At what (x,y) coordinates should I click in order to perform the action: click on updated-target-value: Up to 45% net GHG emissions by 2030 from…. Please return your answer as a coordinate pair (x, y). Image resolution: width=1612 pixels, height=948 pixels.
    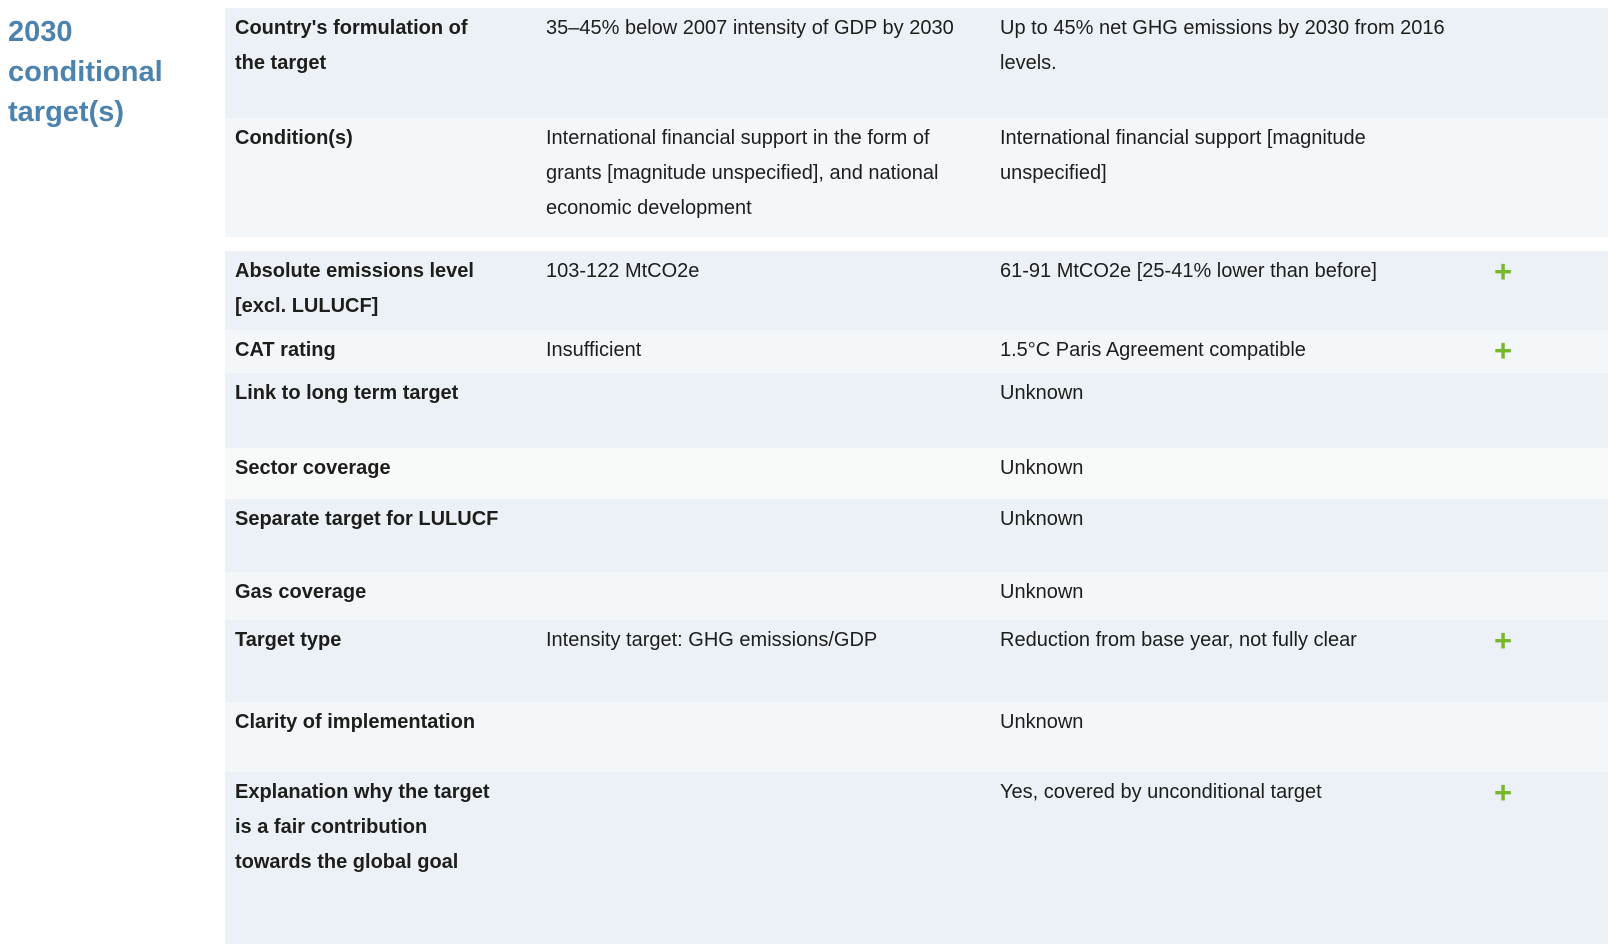
    Looking at the image, I should click on (1222, 45).